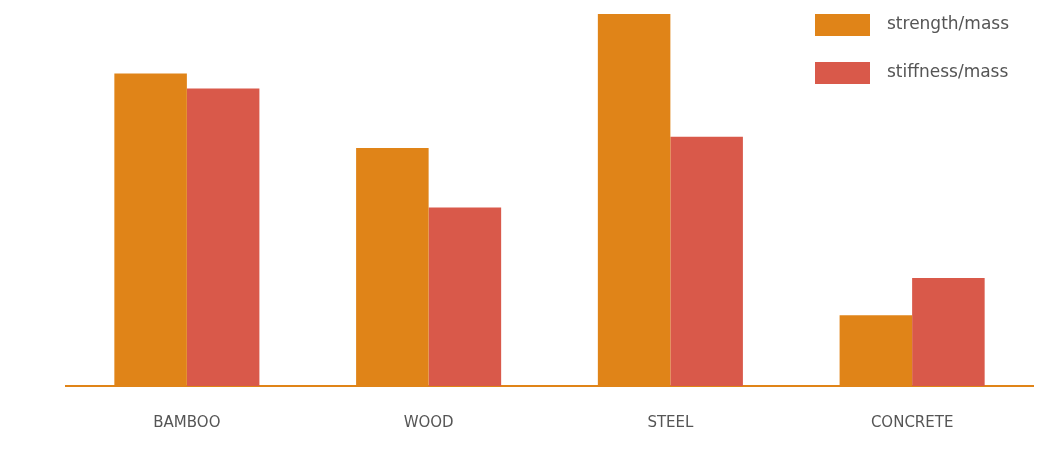 The image size is (1043, 470). I want to click on legend-label: stiffness/mass, so click(948, 71).